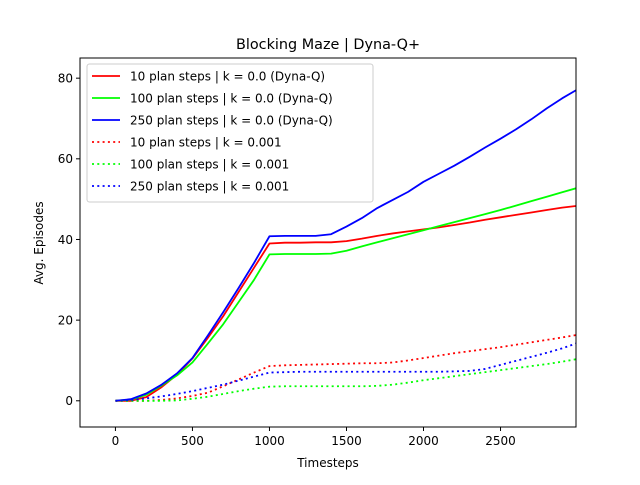 This screenshot has height=485, width=640. What do you see at coordinates (269, 441) in the screenshot?
I see `x-tick-label: 1000` at bounding box center [269, 441].